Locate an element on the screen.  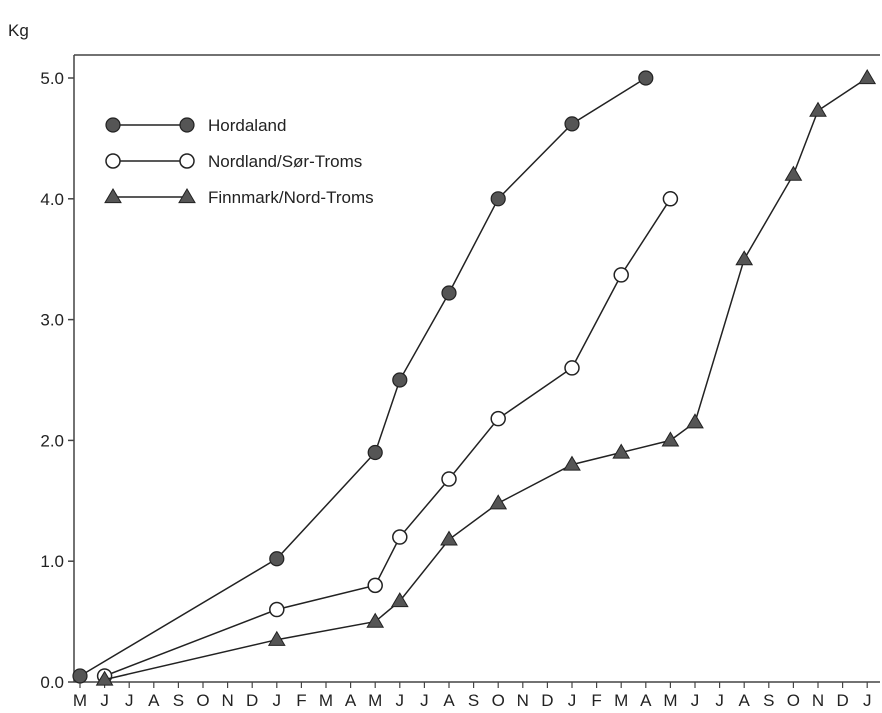
y-tick-label: 5.0 is located at coordinates (52, 78).